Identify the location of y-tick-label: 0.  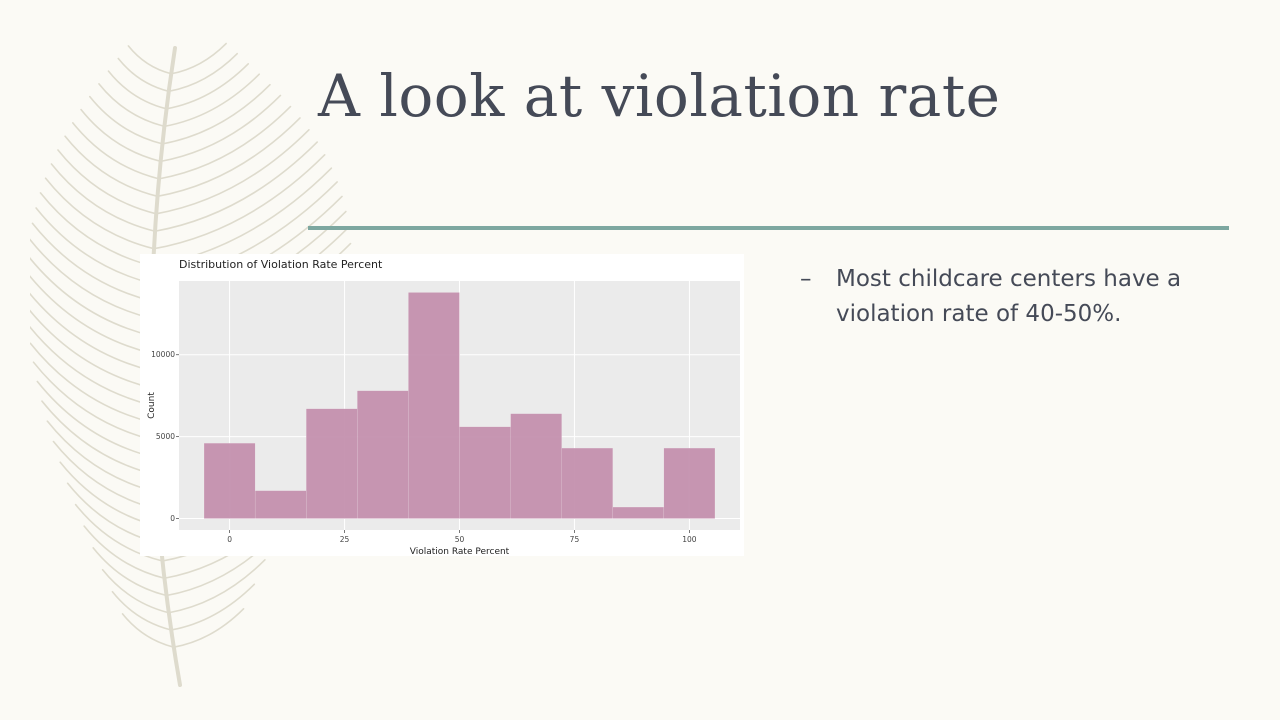
(172, 518).